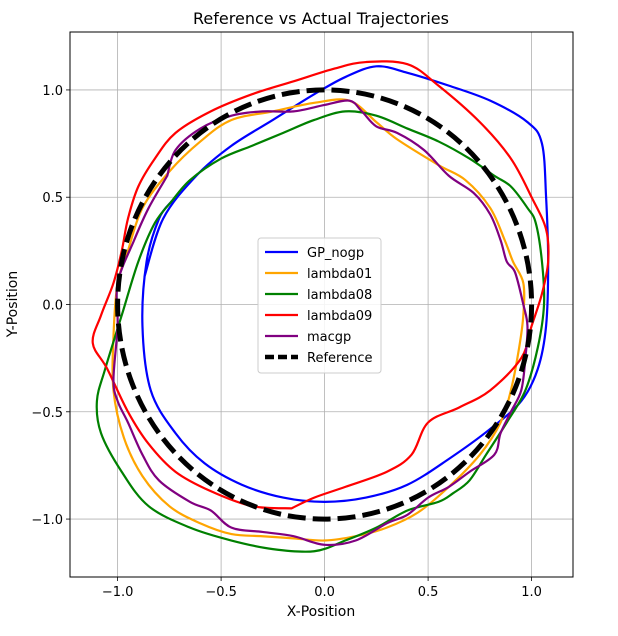  I want to click on y-tick-label: −1.0, so click(47, 520).